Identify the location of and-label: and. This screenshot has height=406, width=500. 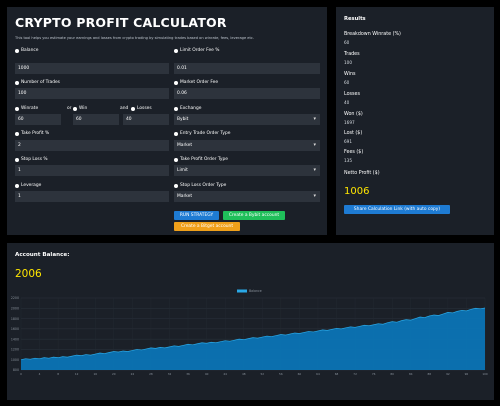
(124, 108).